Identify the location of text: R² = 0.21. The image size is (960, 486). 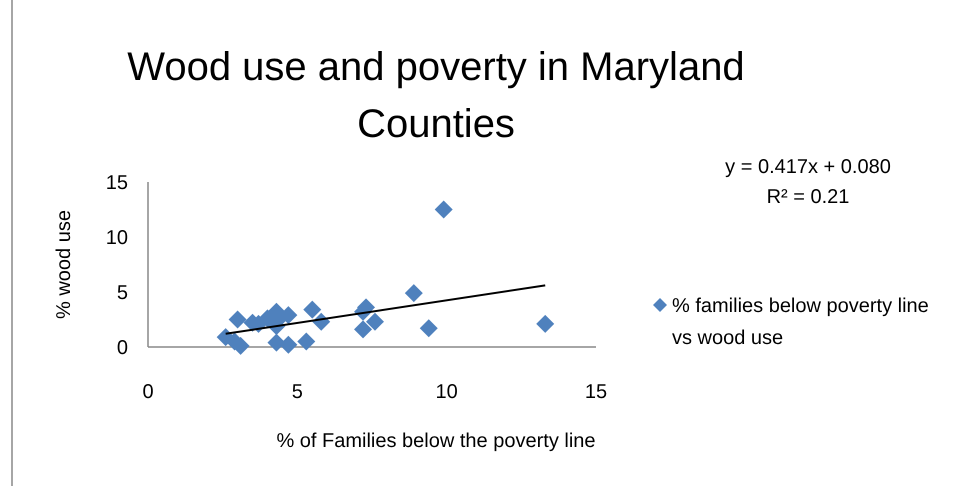
(808, 197).